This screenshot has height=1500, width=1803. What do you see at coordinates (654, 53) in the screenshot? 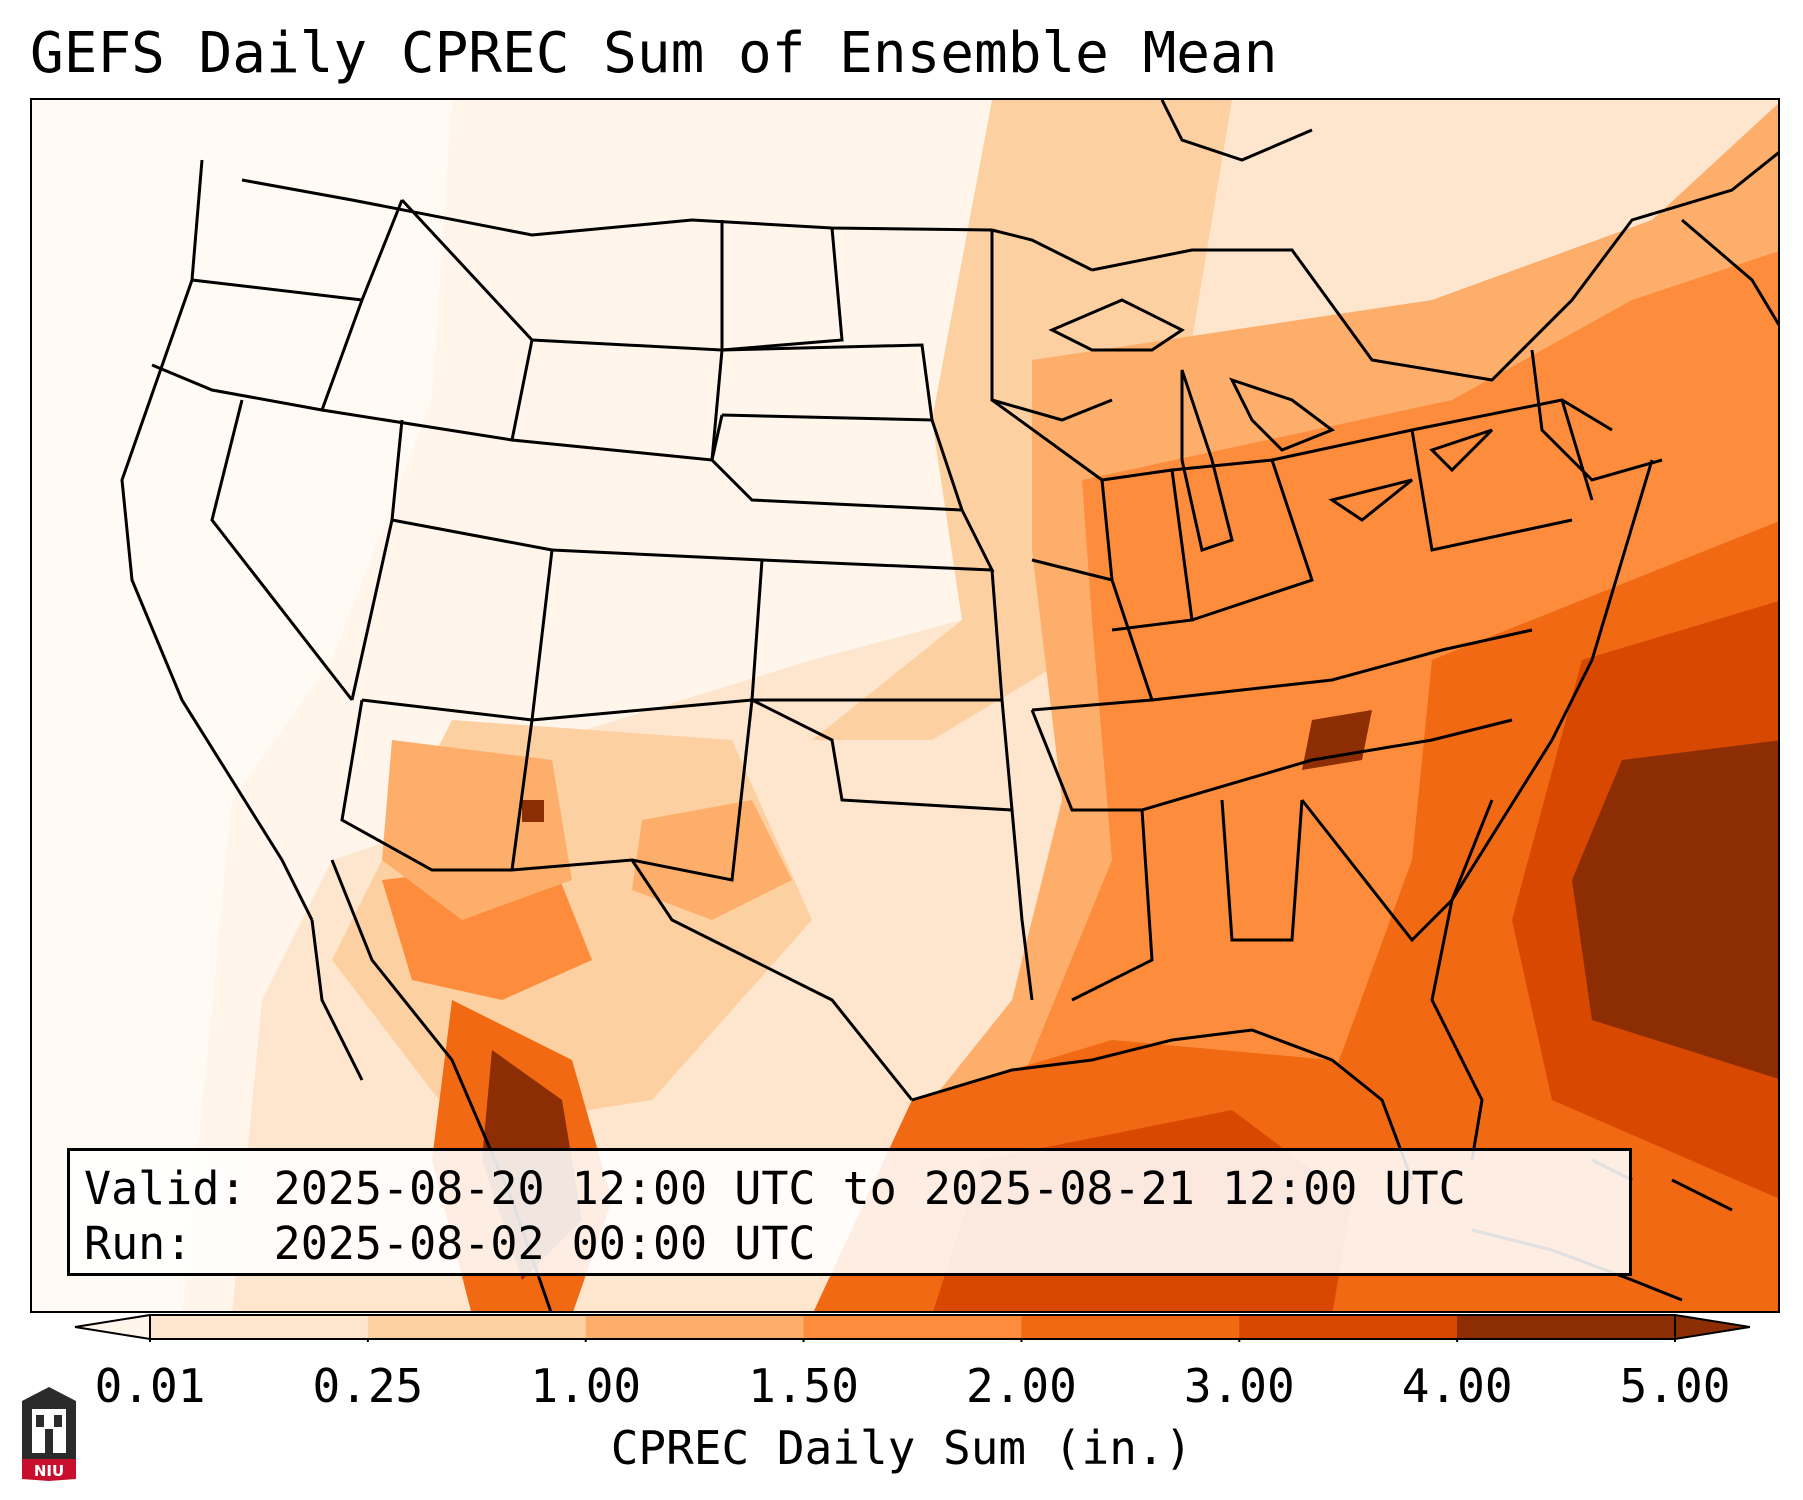
I see `page-title: GEFS Daily CPREC Sum of Ensemble Mean` at bounding box center [654, 53].